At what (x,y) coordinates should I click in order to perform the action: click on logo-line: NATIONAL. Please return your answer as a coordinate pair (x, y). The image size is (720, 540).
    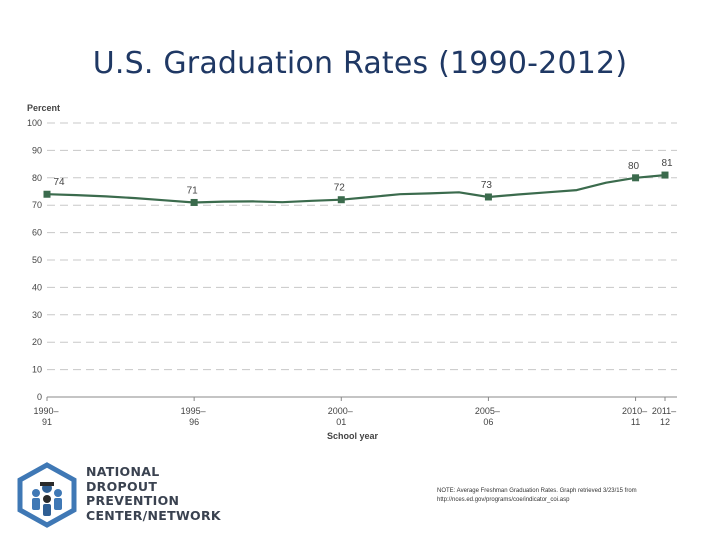
    Looking at the image, I should click on (123, 471).